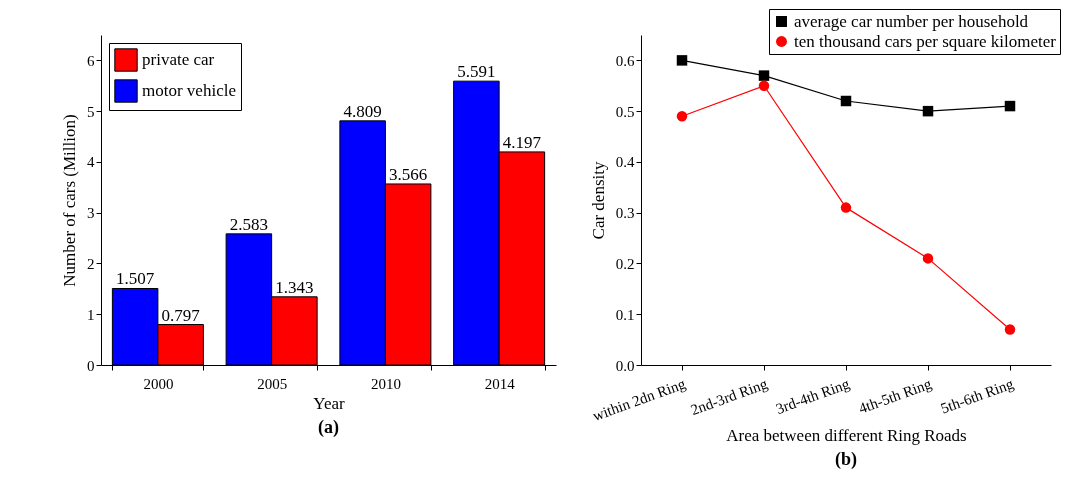  I want to click on data-label: 3.566, so click(408, 174).